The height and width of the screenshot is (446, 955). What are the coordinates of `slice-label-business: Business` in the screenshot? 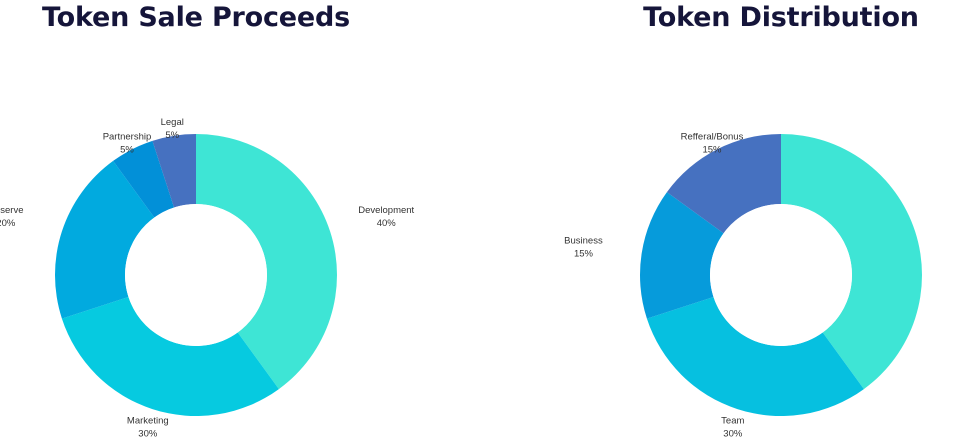 It's located at (583, 241).